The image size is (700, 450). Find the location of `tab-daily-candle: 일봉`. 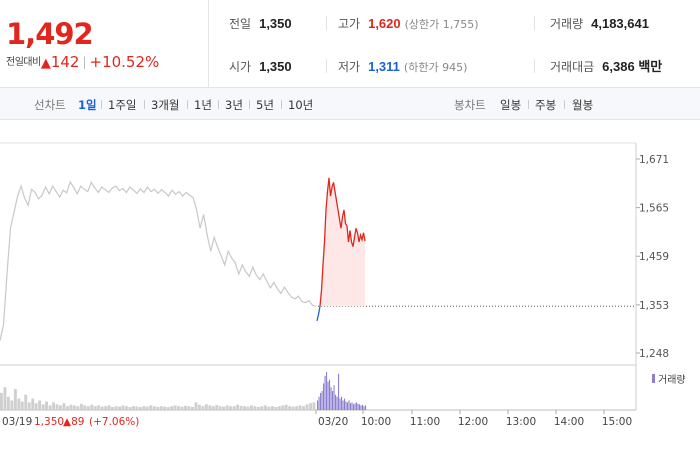

tab-daily-candle: 일봉 is located at coordinates (511, 105).